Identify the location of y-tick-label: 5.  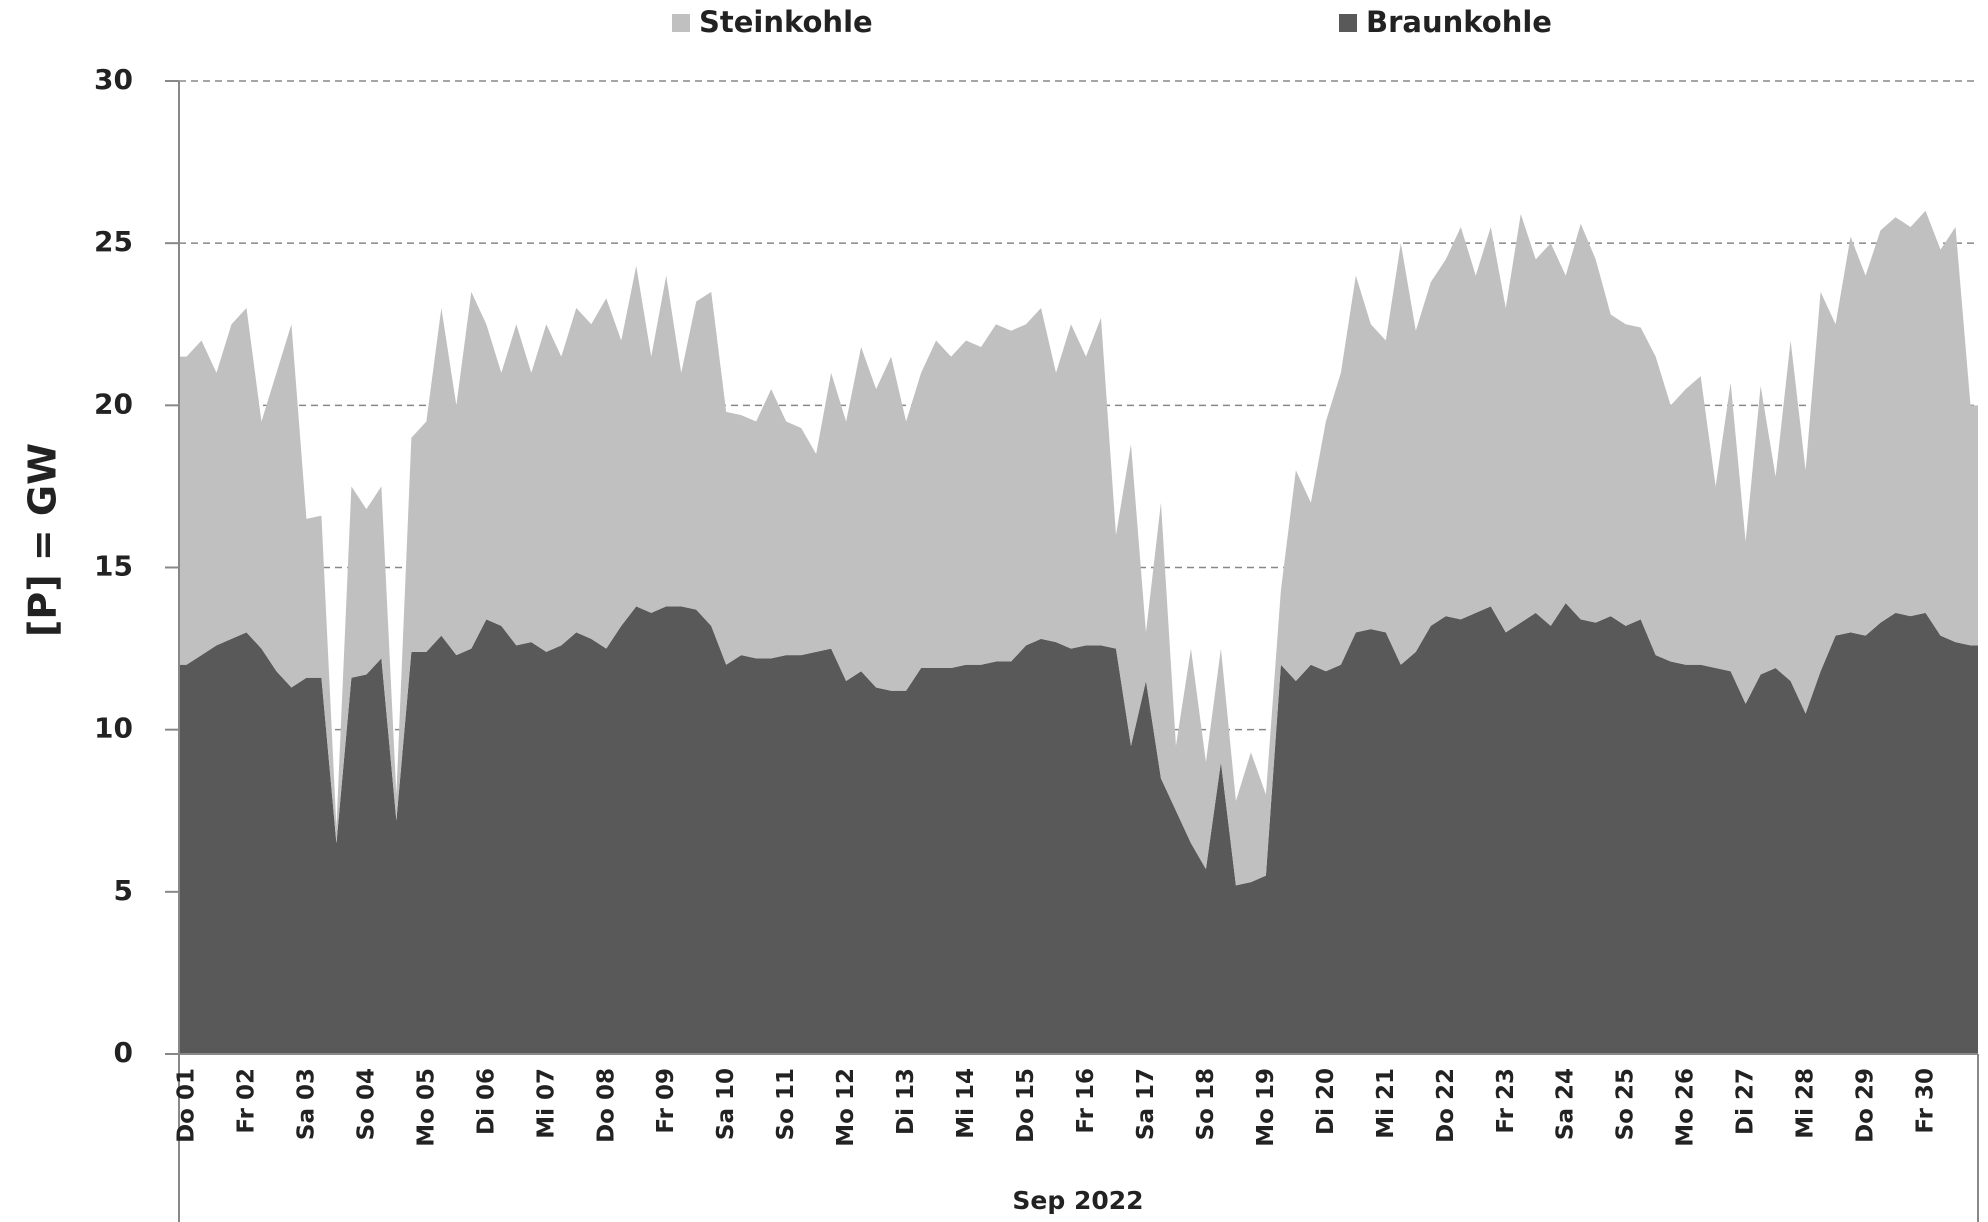
(123, 890).